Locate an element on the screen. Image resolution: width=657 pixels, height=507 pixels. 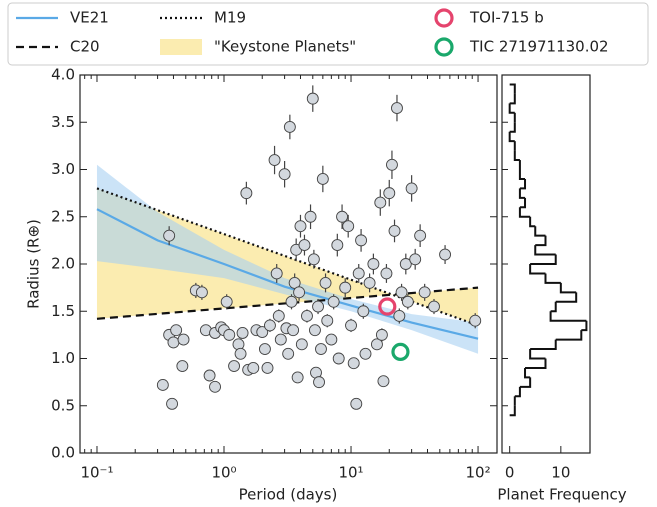
hist-x-tick-label: 0 is located at coordinates (510, 473).